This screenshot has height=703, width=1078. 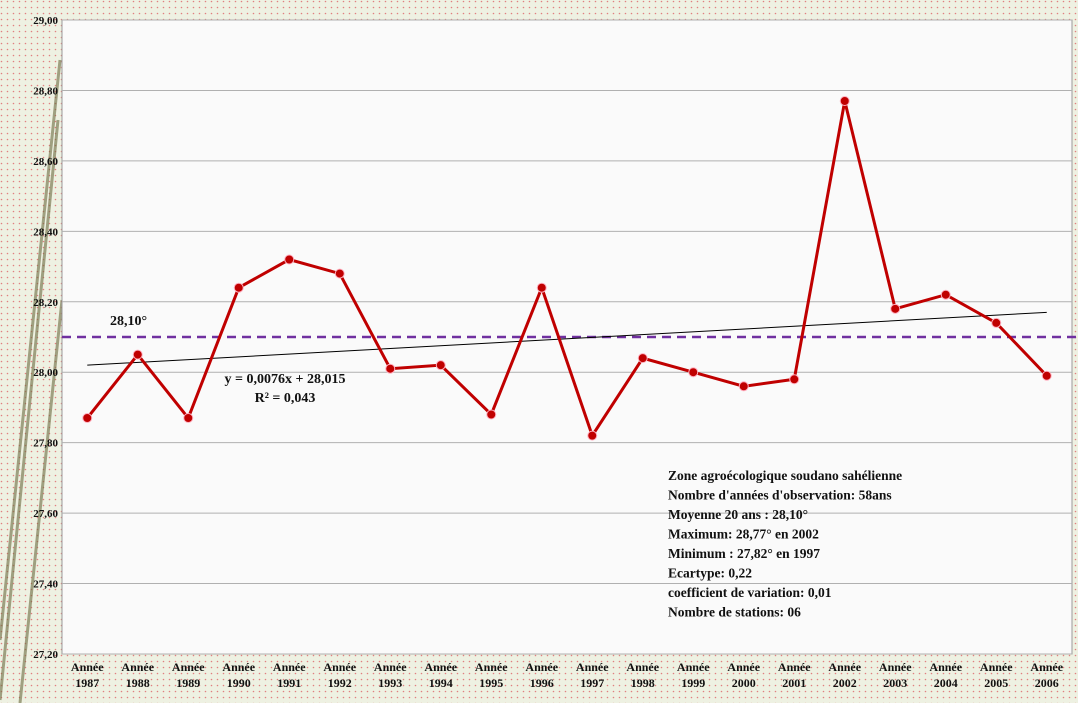 What do you see at coordinates (738, 514) in the screenshot?
I see `info-line: Moyenne 20 ans : 28,10°` at bounding box center [738, 514].